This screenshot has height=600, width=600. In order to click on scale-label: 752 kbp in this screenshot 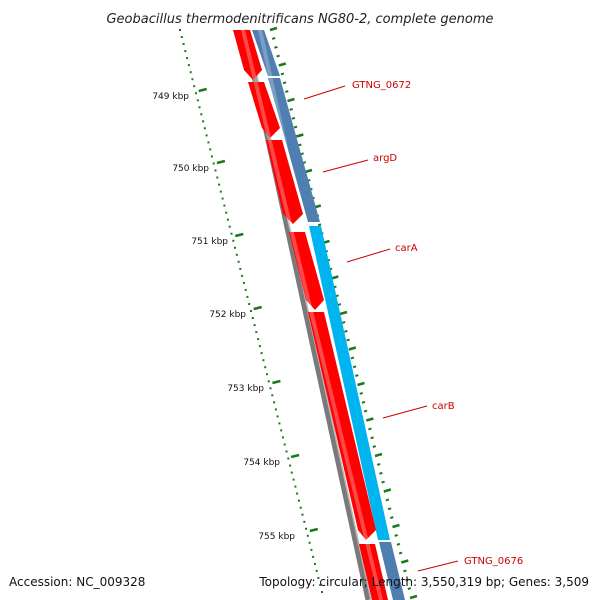, I will do `click(227, 315)`.